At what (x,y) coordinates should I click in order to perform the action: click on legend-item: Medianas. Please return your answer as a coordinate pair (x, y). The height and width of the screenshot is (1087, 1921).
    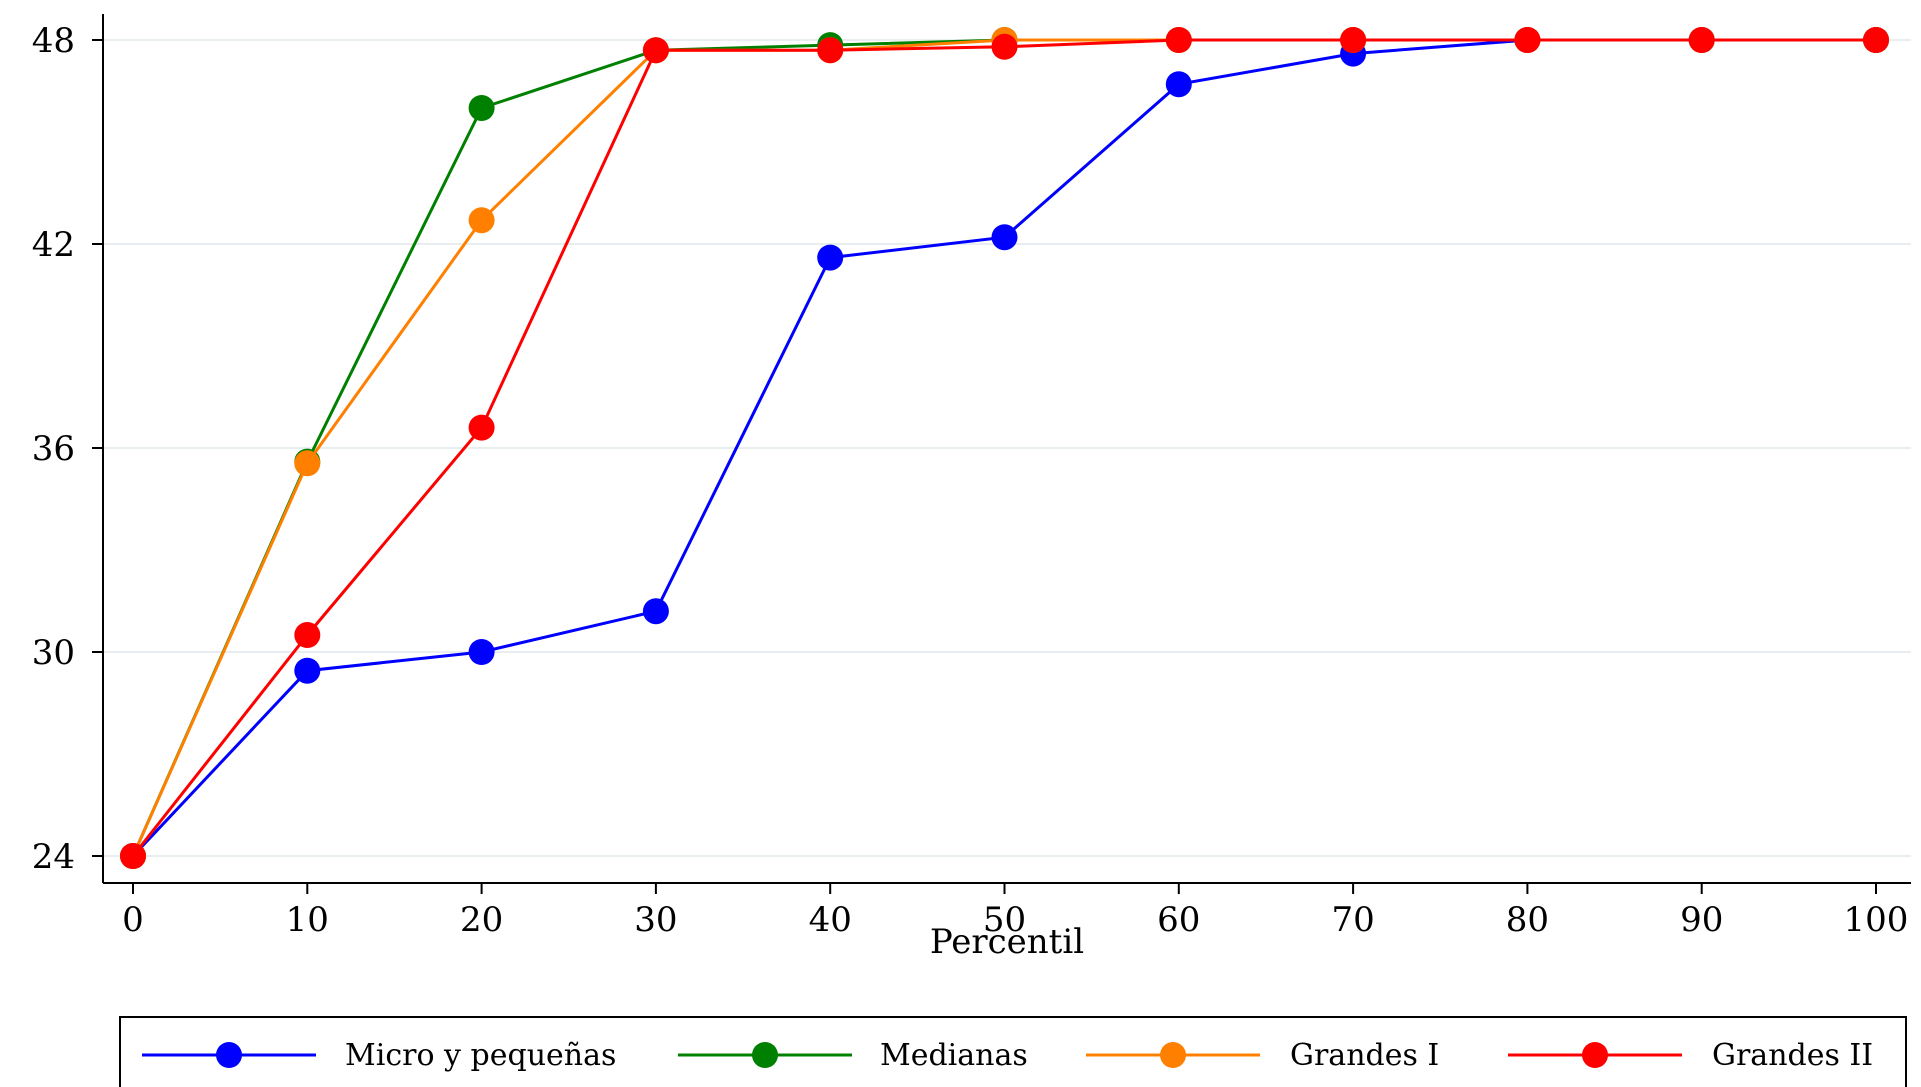
    Looking at the image, I should click on (853, 1055).